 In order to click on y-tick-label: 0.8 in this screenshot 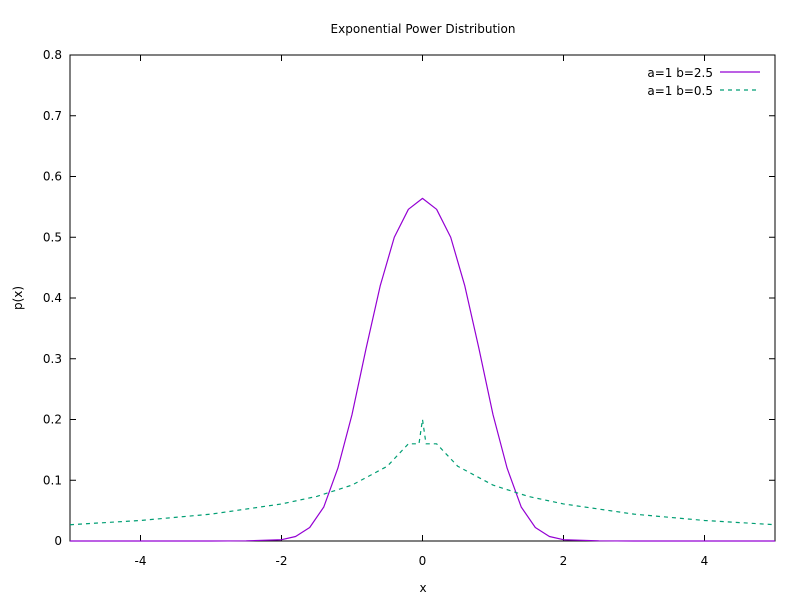, I will do `click(52, 55)`.